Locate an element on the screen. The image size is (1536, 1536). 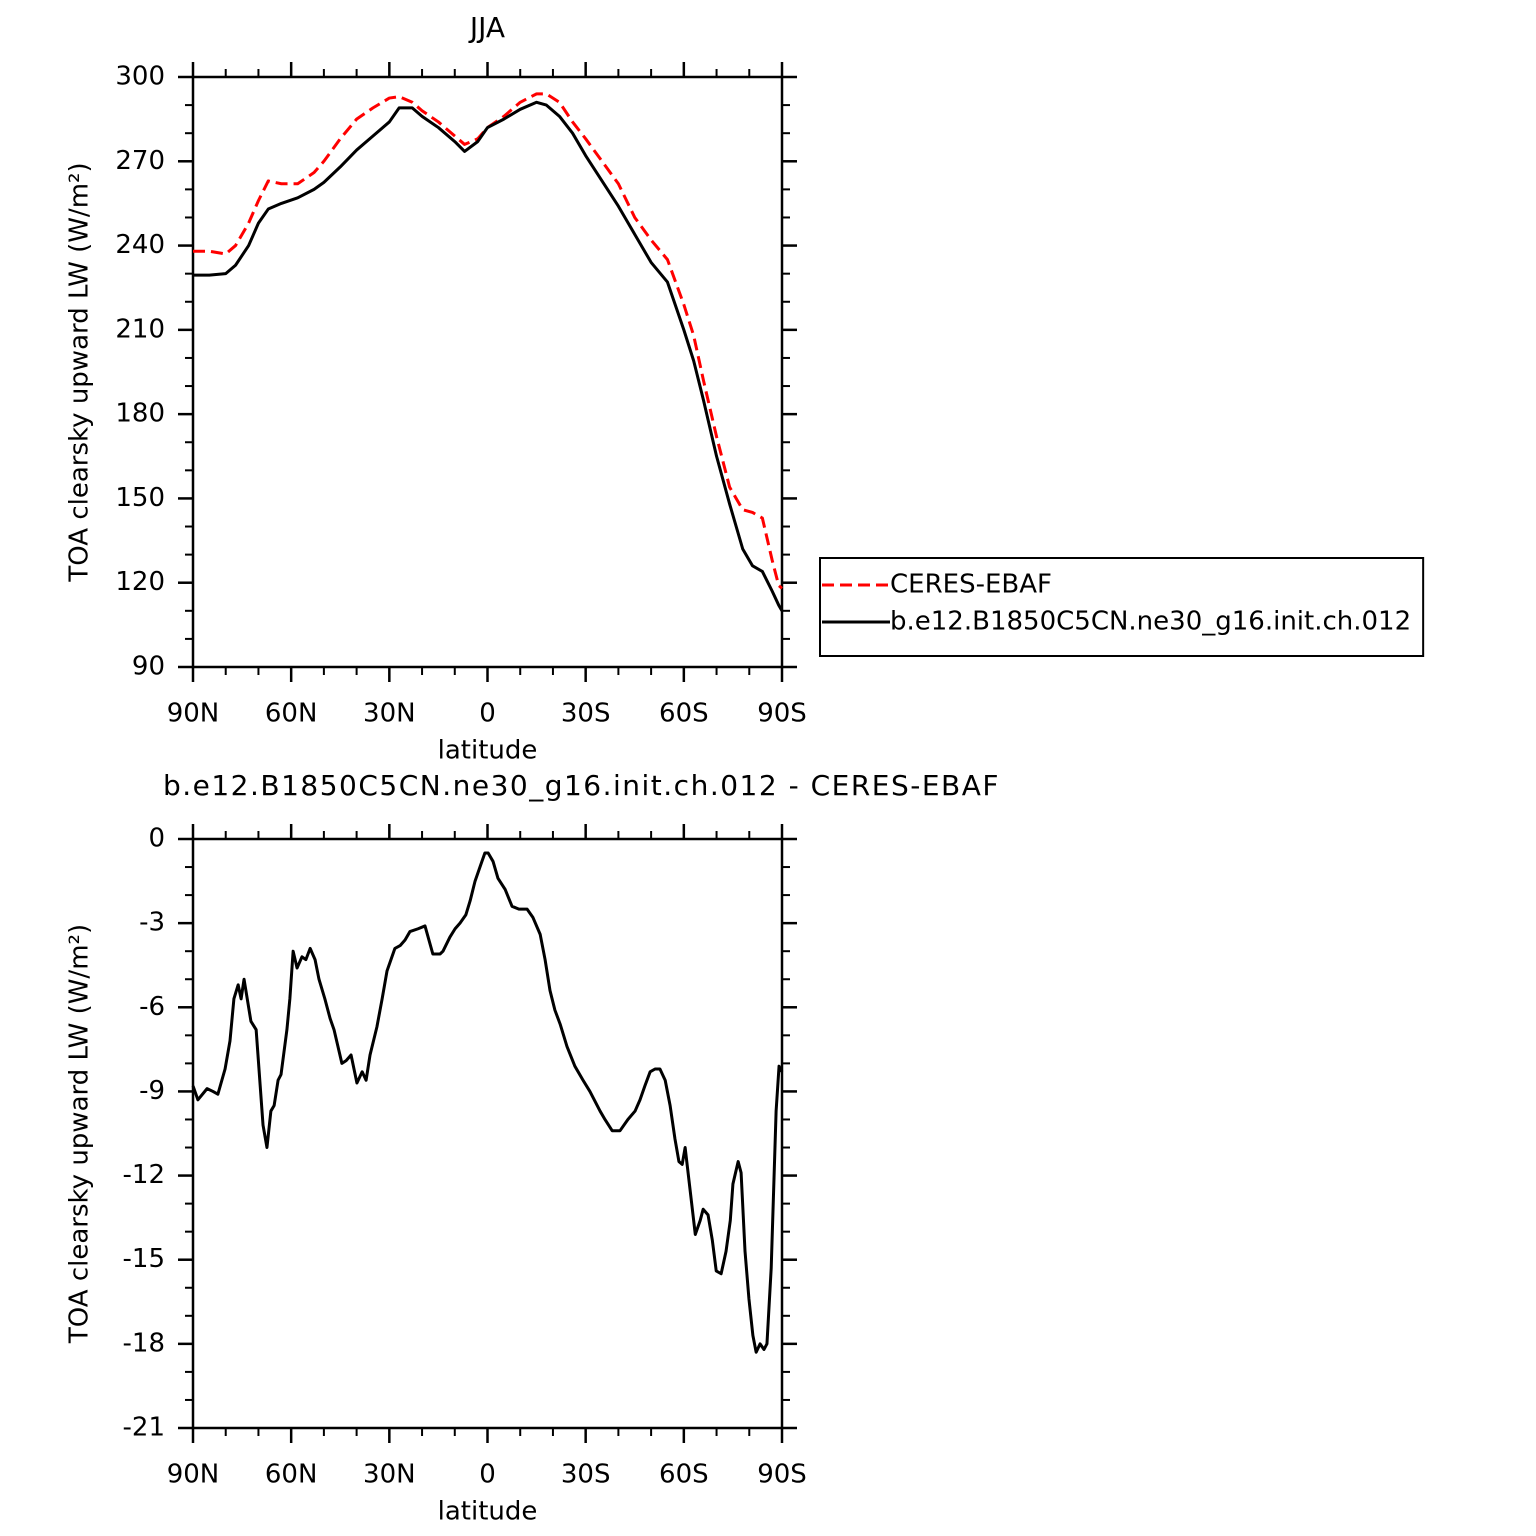
legend-label: CERES-EBAF is located at coordinates (971, 585).